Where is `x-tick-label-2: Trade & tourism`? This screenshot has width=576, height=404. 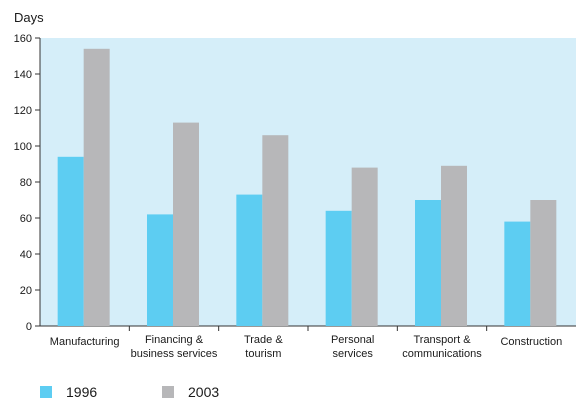 x-tick-label-2: Trade & tourism is located at coordinates (263, 347).